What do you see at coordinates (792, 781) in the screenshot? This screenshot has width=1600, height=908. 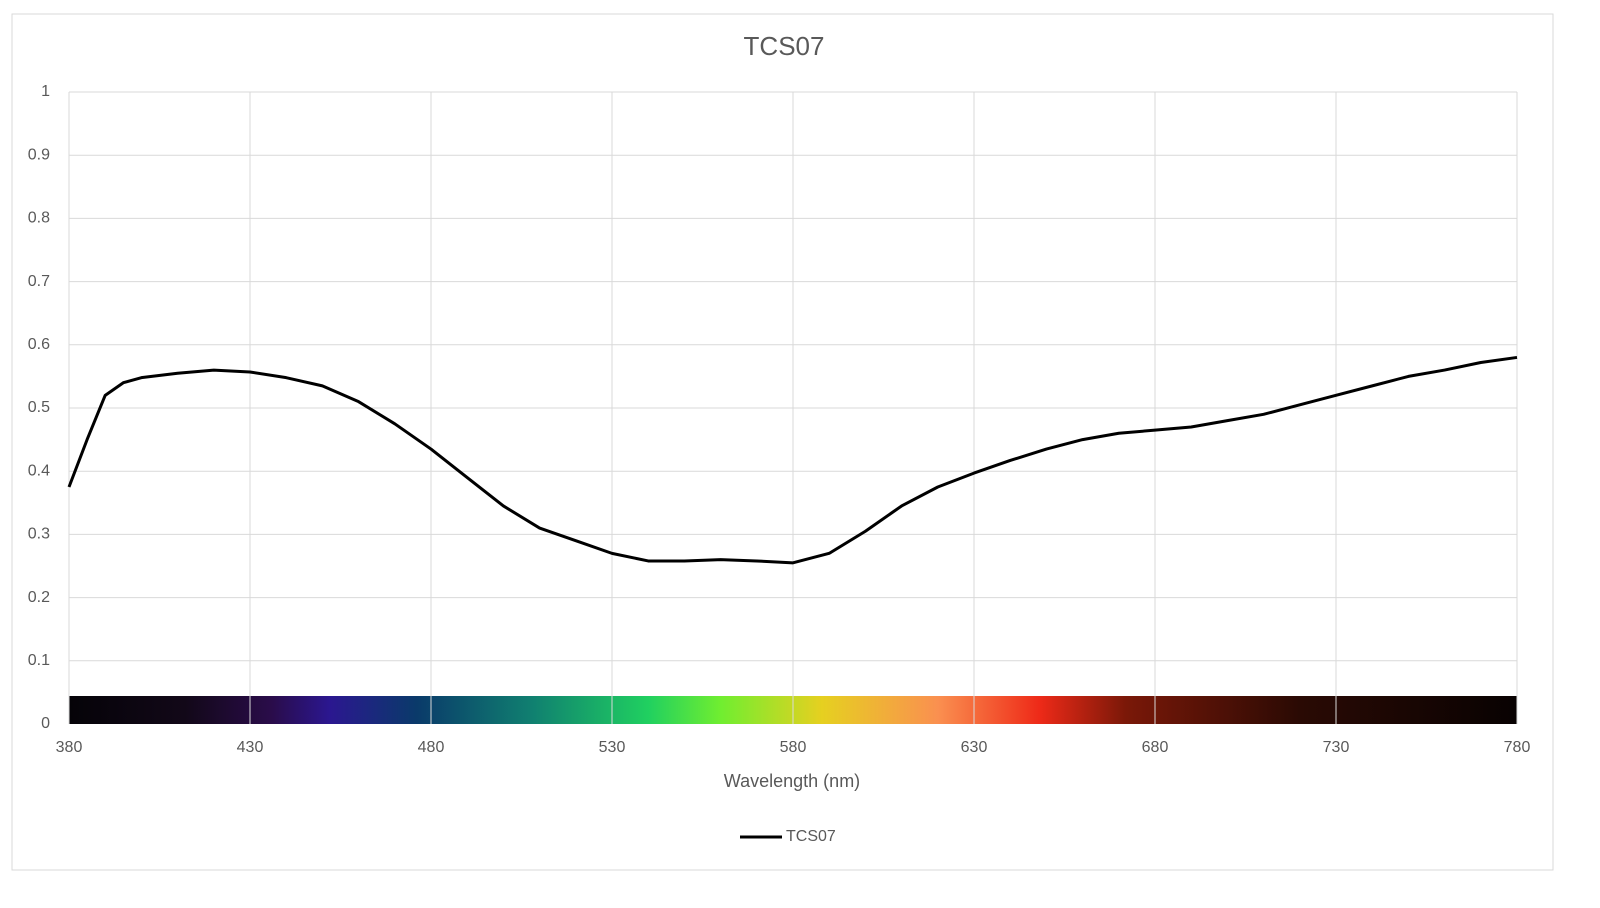 I see `x-axis-title: Wavelength (nm)` at bounding box center [792, 781].